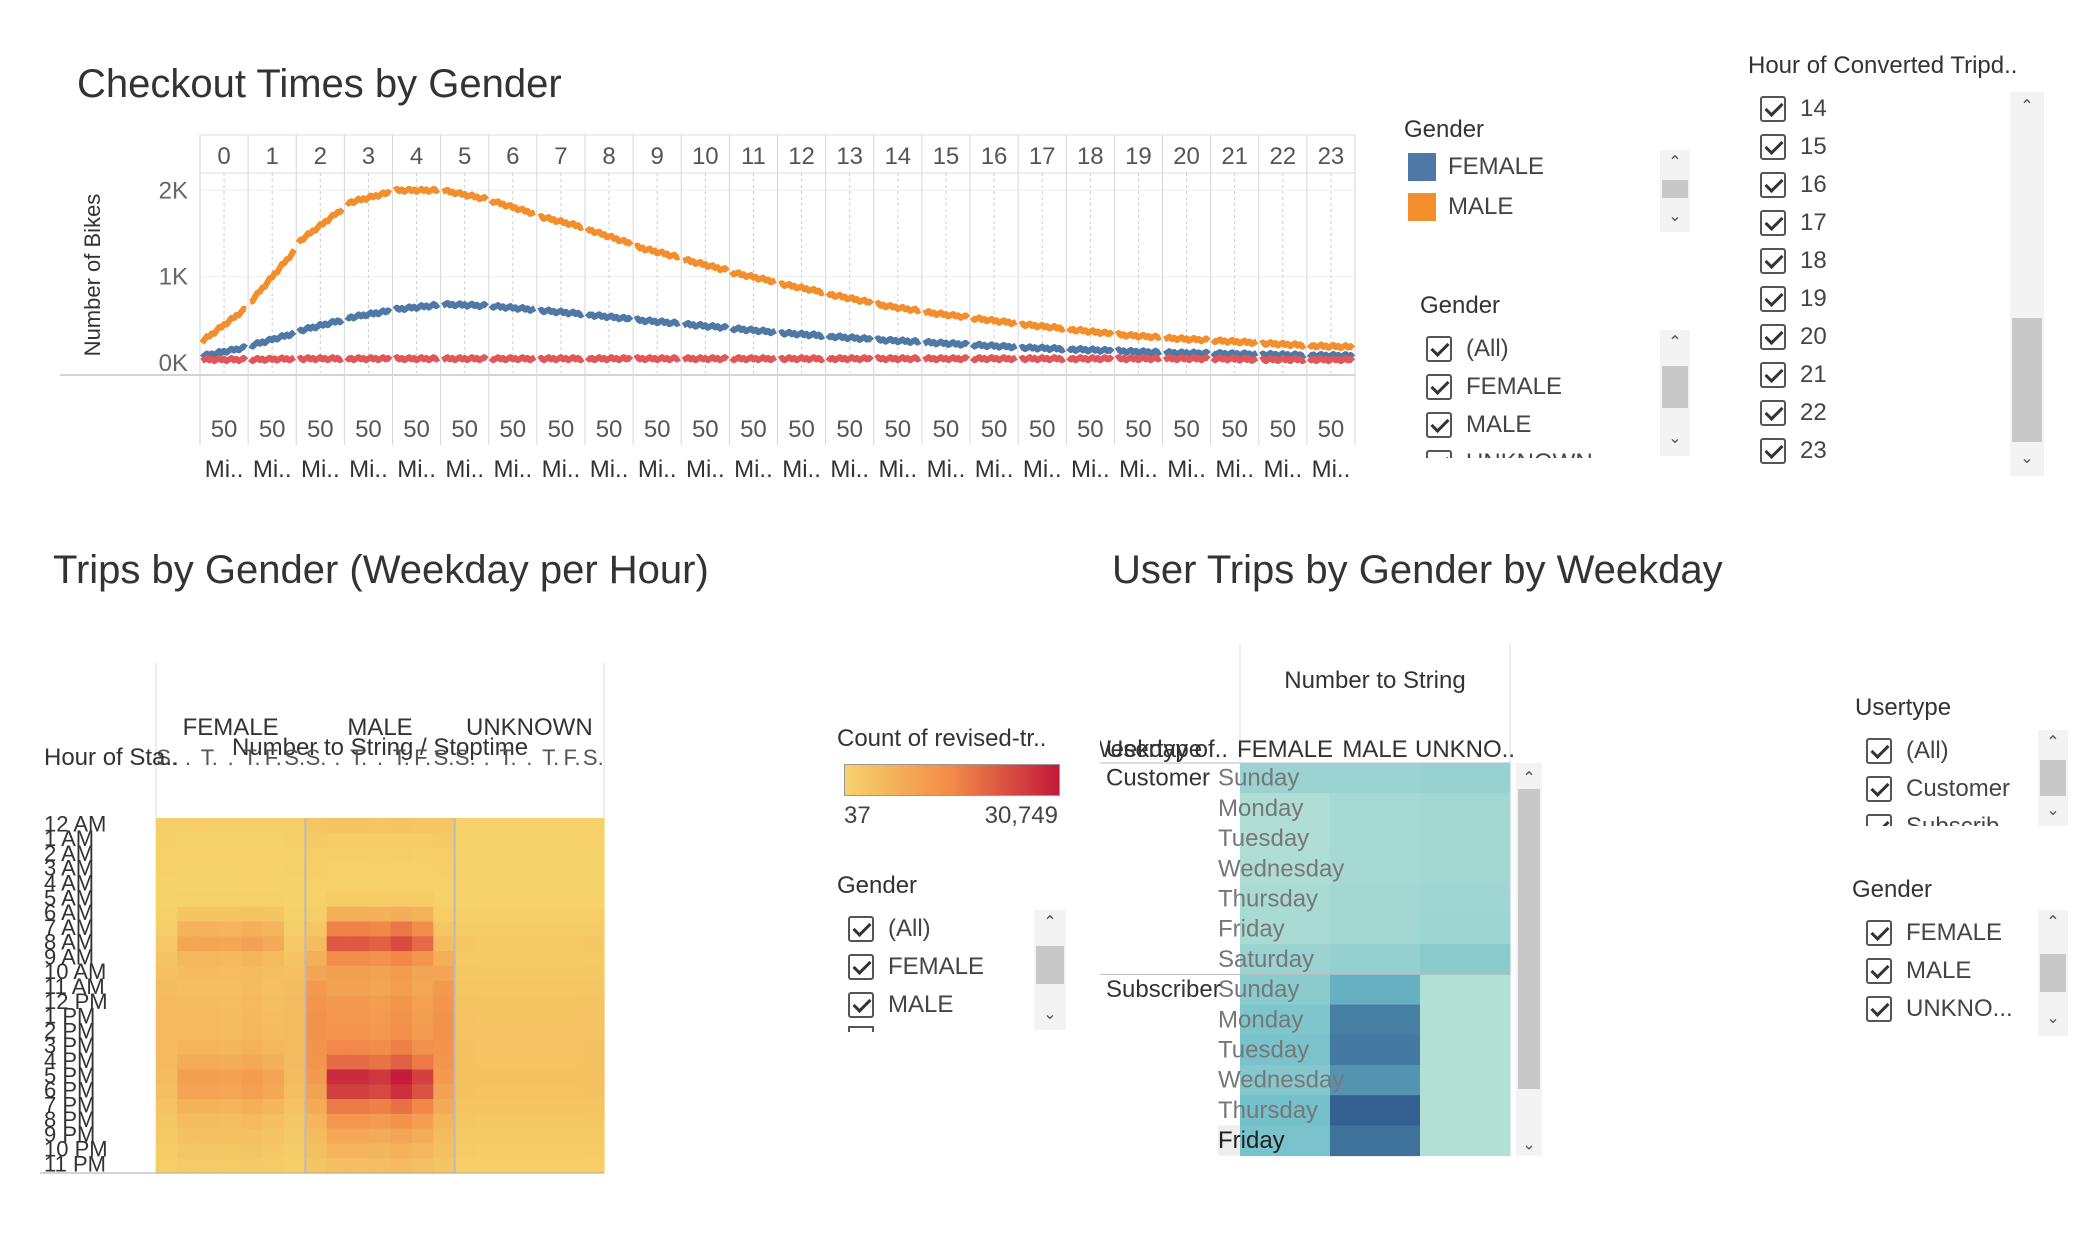  I want to click on hour-filter-label: 14, so click(1813, 108).